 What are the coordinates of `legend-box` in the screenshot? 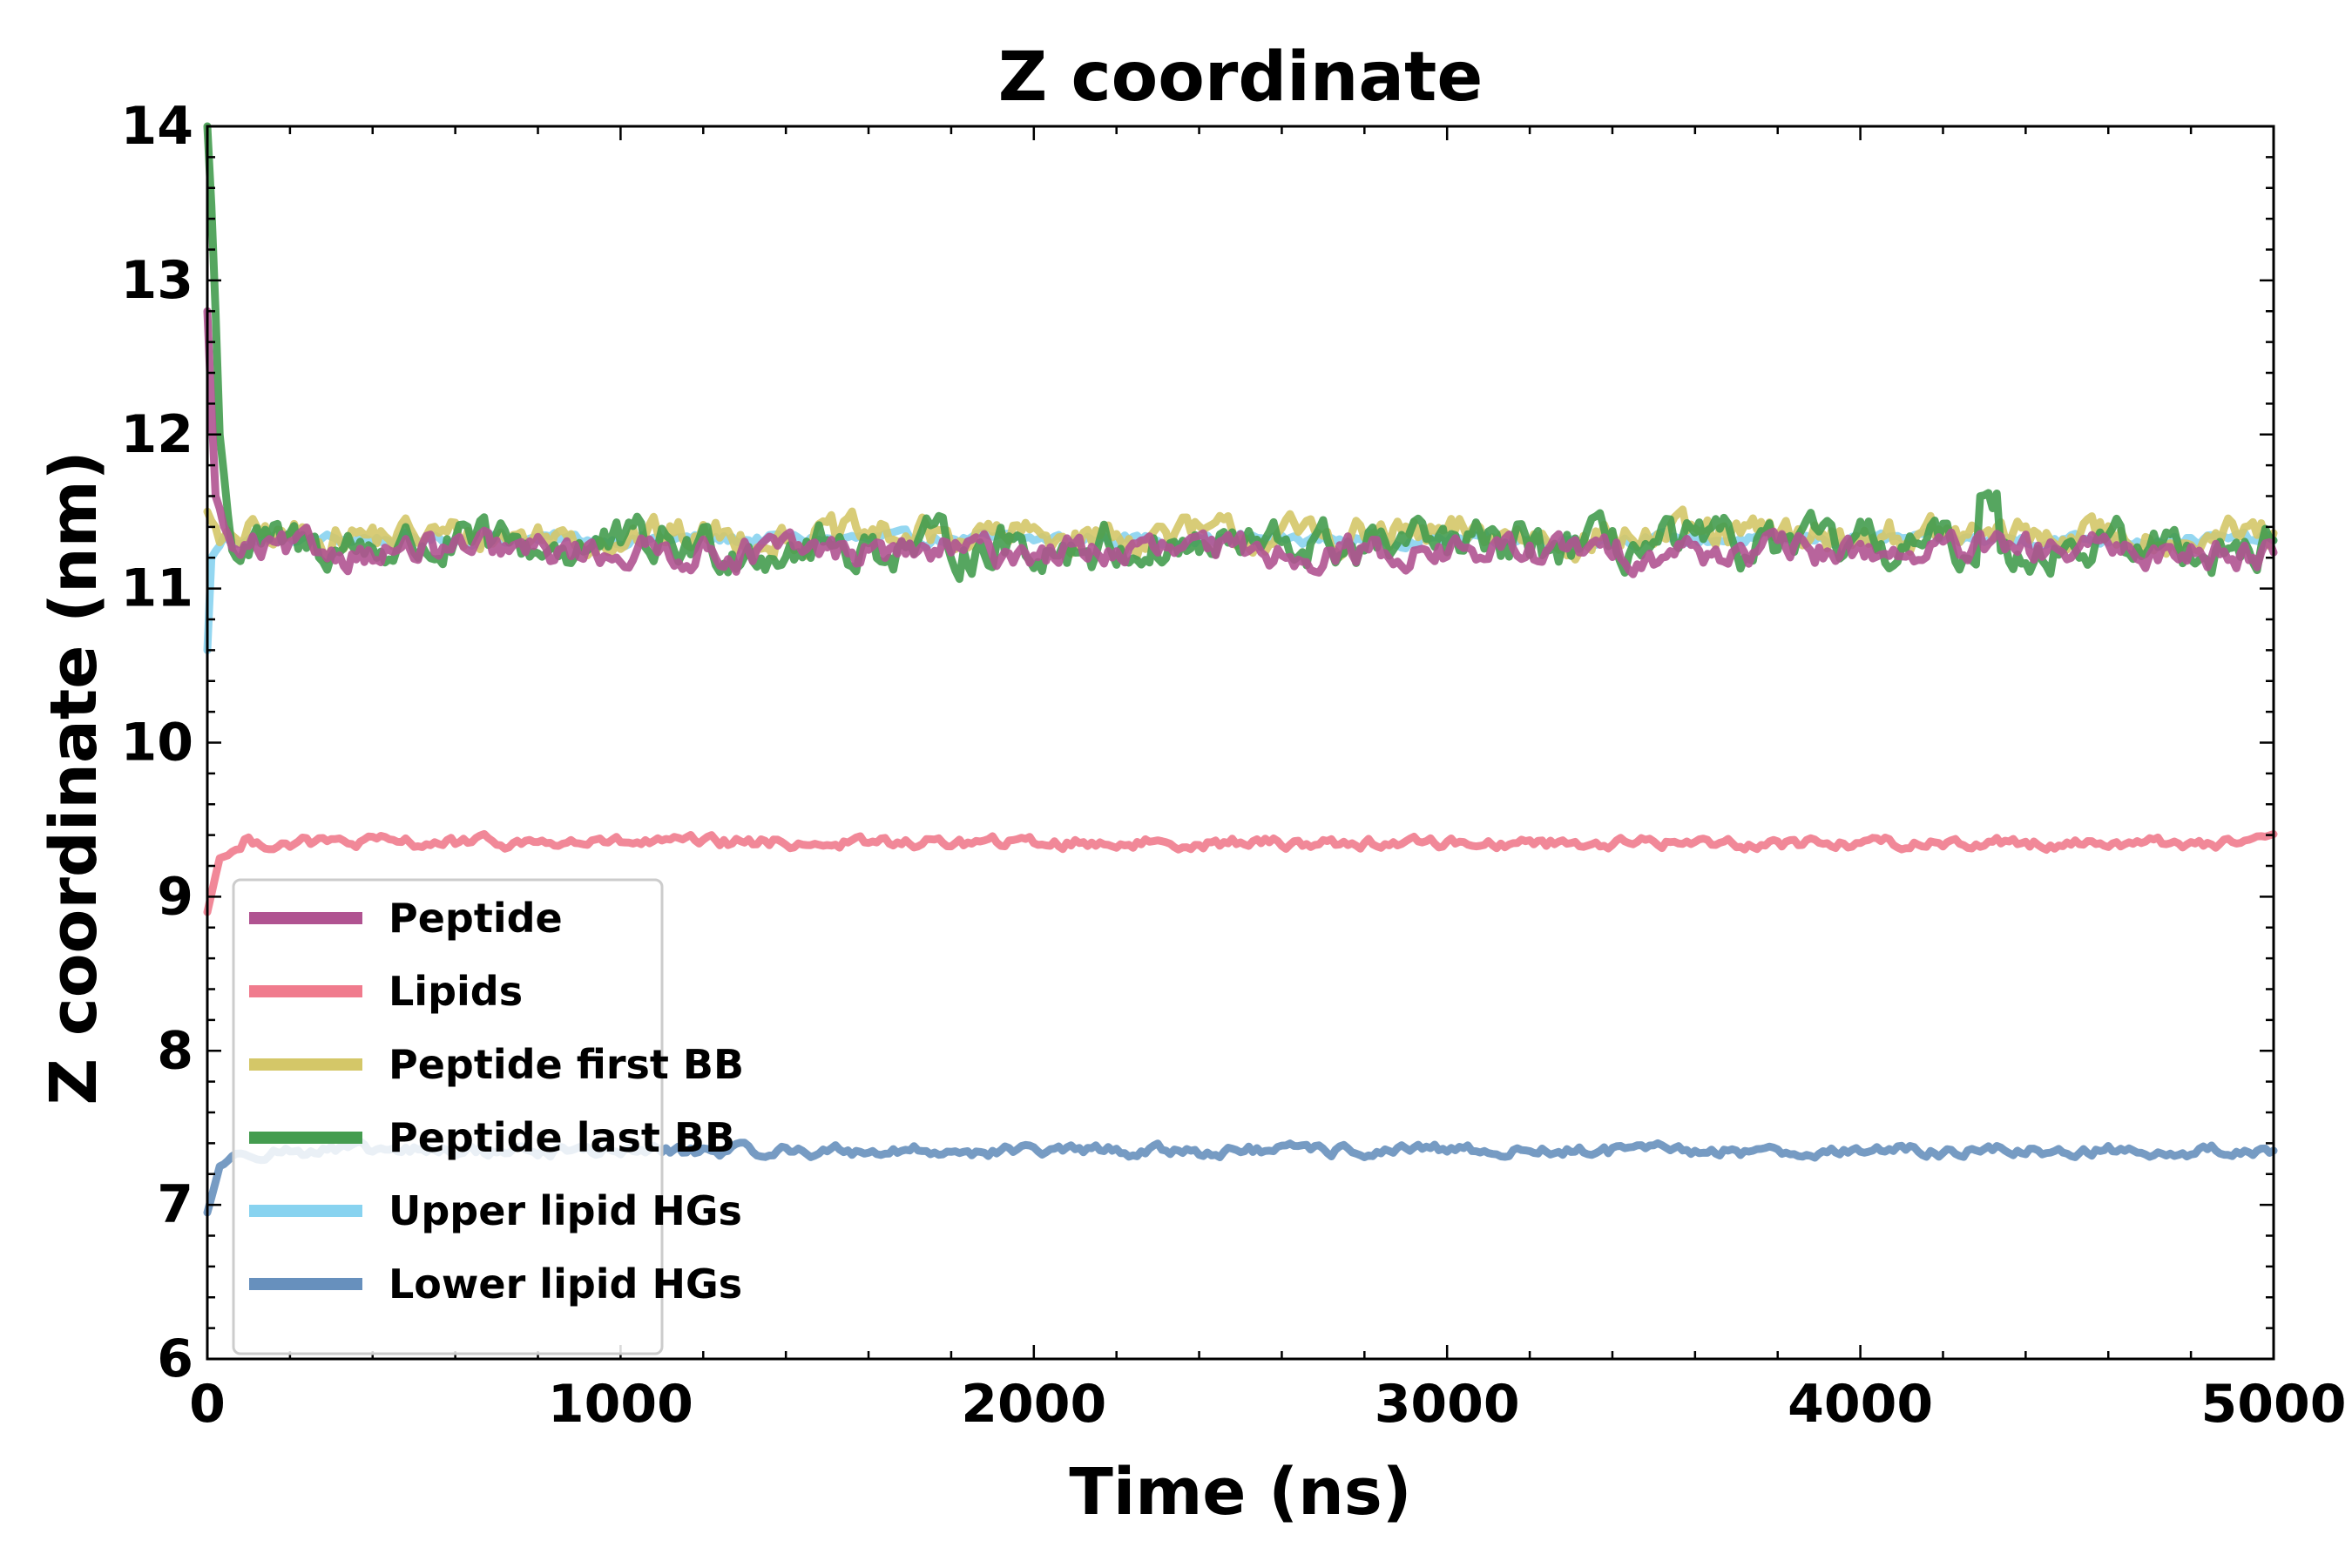 It's located at (448, 1116).